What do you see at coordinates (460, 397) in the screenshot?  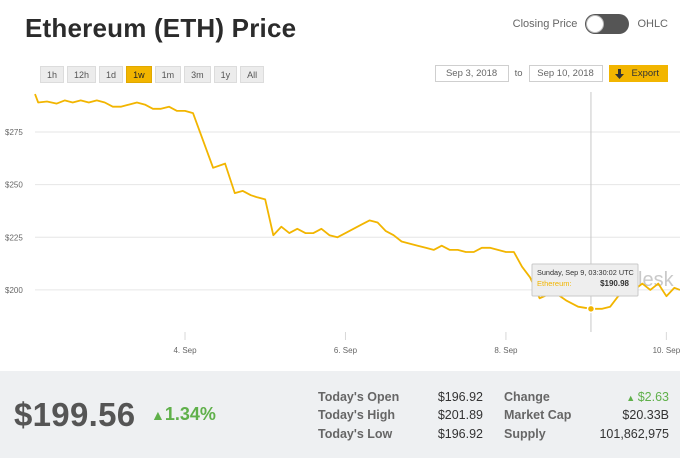 I see `today-open-value: $196.92` at bounding box center [460, 397].